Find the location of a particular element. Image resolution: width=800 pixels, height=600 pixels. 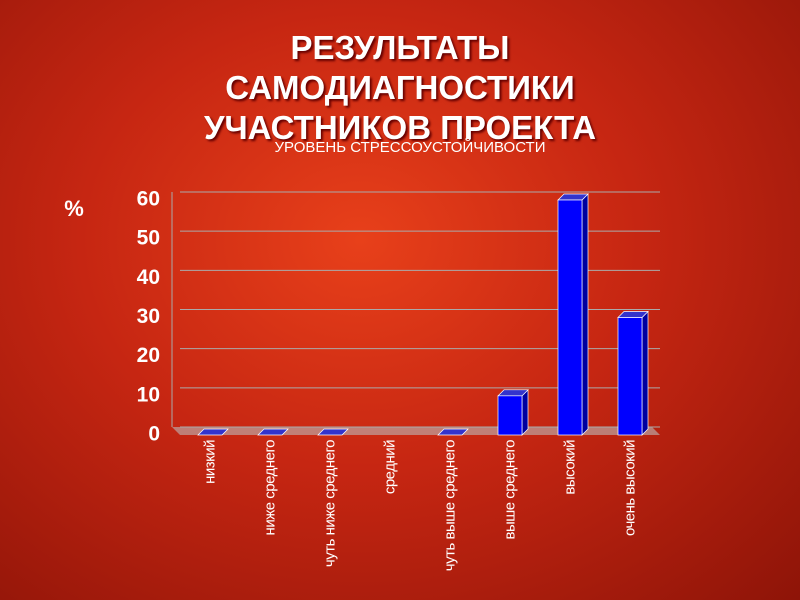

chart-title: УРОВЕНЬ СТРЕССОУСТОЙЧИВОСТИ is located at coordinates (410, 147).